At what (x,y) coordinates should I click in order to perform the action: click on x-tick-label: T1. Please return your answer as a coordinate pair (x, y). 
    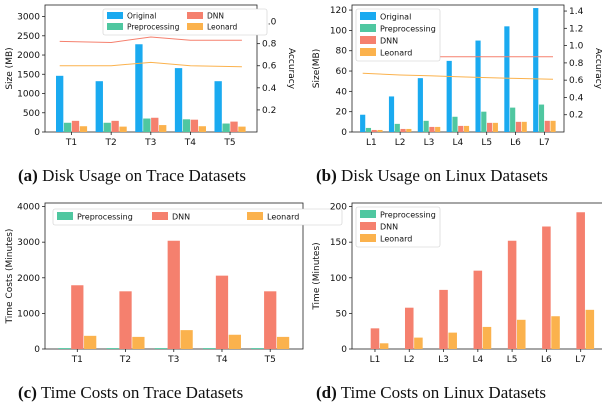
    Looking at the image, I should click on (71, 143).